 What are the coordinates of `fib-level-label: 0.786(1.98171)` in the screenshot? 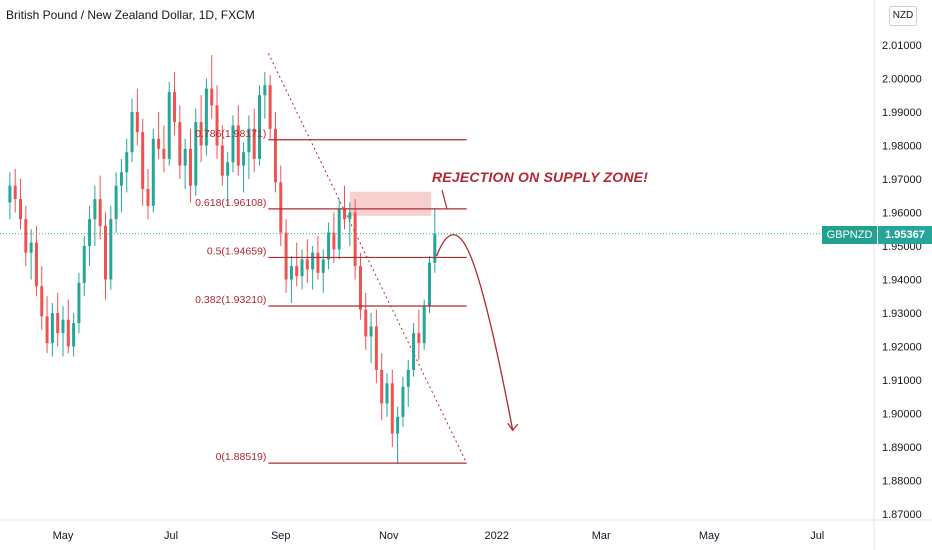 It's located at (230, 134).